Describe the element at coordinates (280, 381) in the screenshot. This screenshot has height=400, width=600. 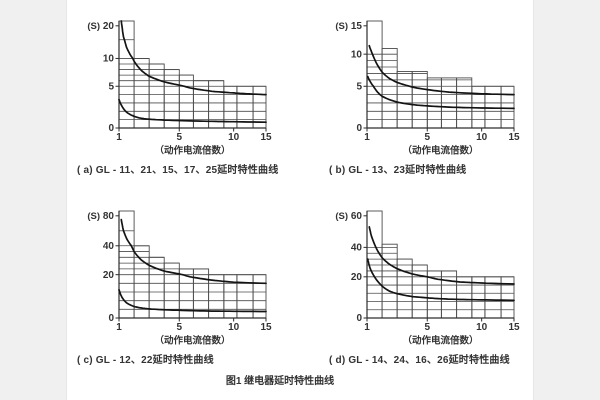
I see `figure-caption: 图1 继电器延时特性曲线` at that location.